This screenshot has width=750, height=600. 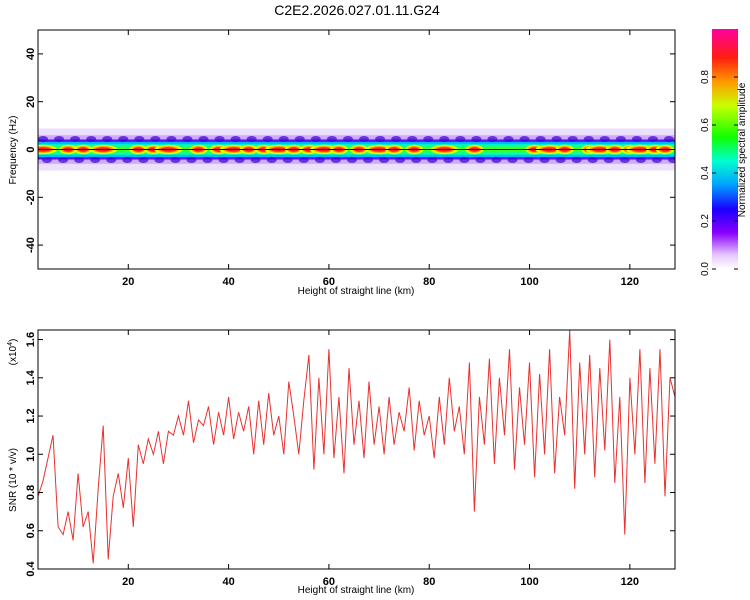 I want to click on heatmap-y-label: Frequency (Hz), so click(x=13, y=150).